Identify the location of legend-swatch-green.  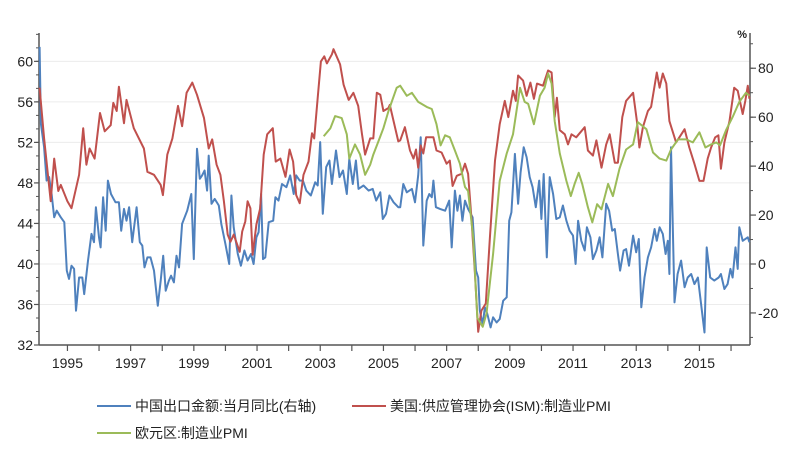
(114, 433).